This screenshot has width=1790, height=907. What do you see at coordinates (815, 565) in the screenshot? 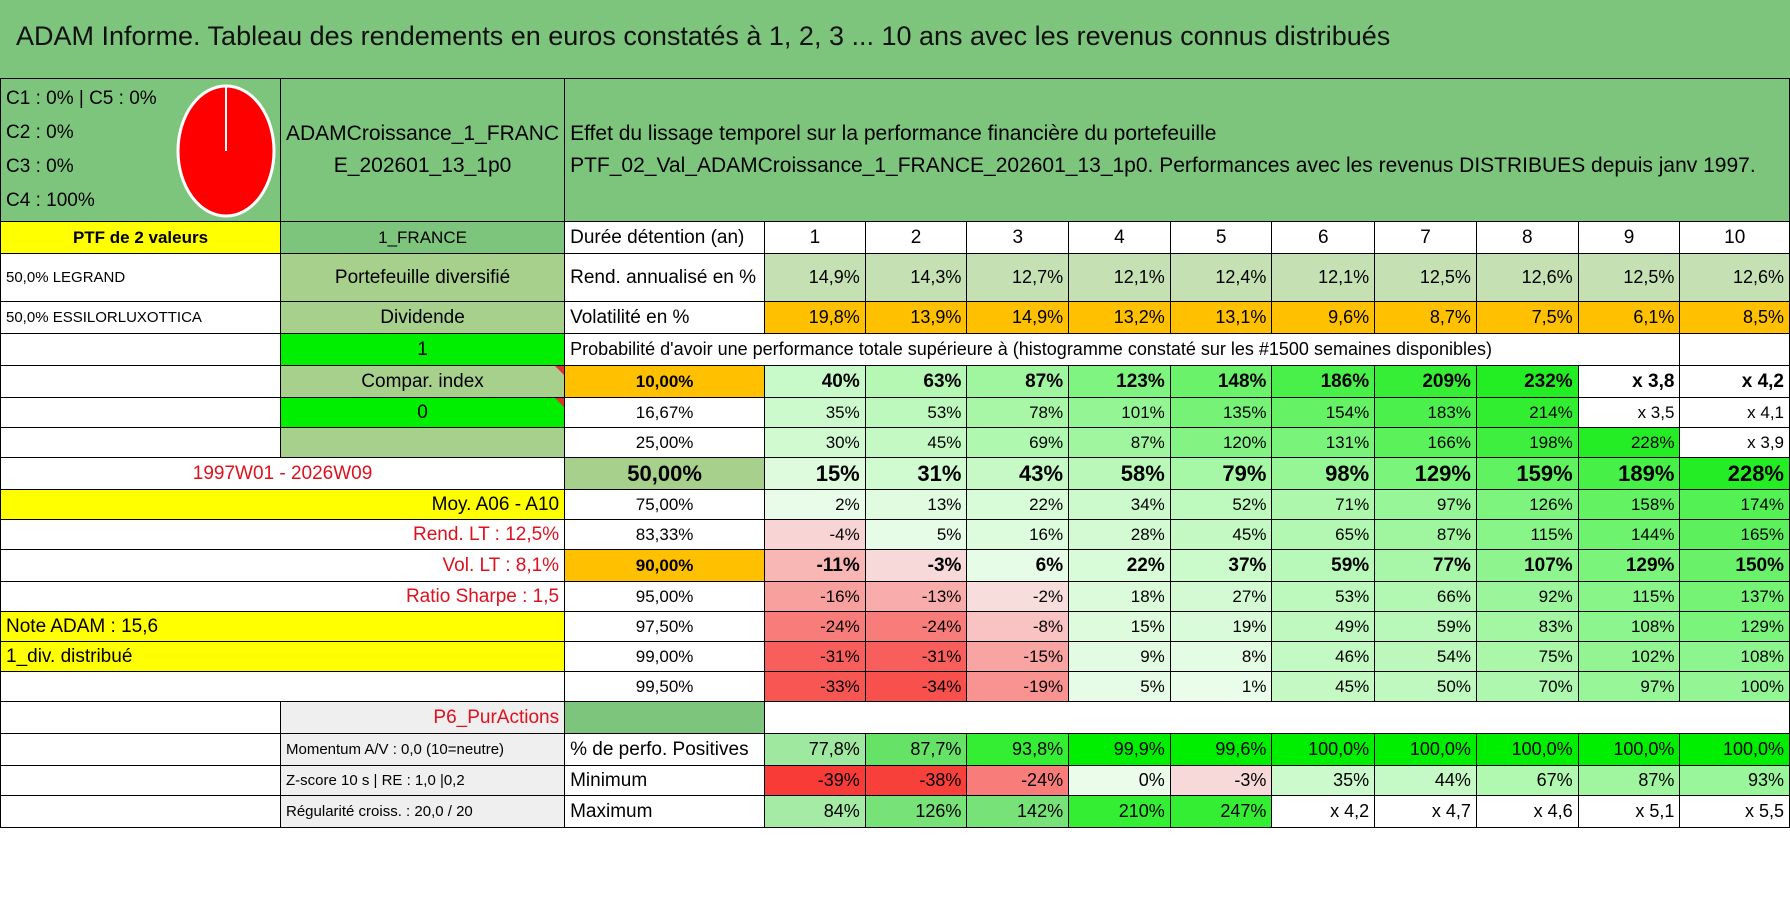
I see `probability-value: -11%` at bounding box center [815, 565].